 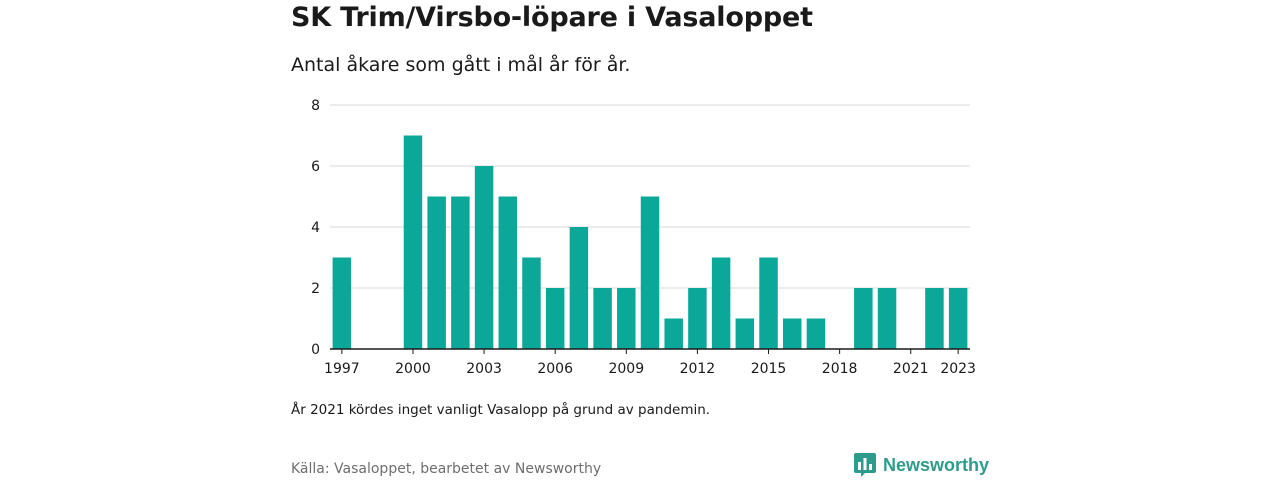 I want to click on bar-2003, so click(x=484, y=257).